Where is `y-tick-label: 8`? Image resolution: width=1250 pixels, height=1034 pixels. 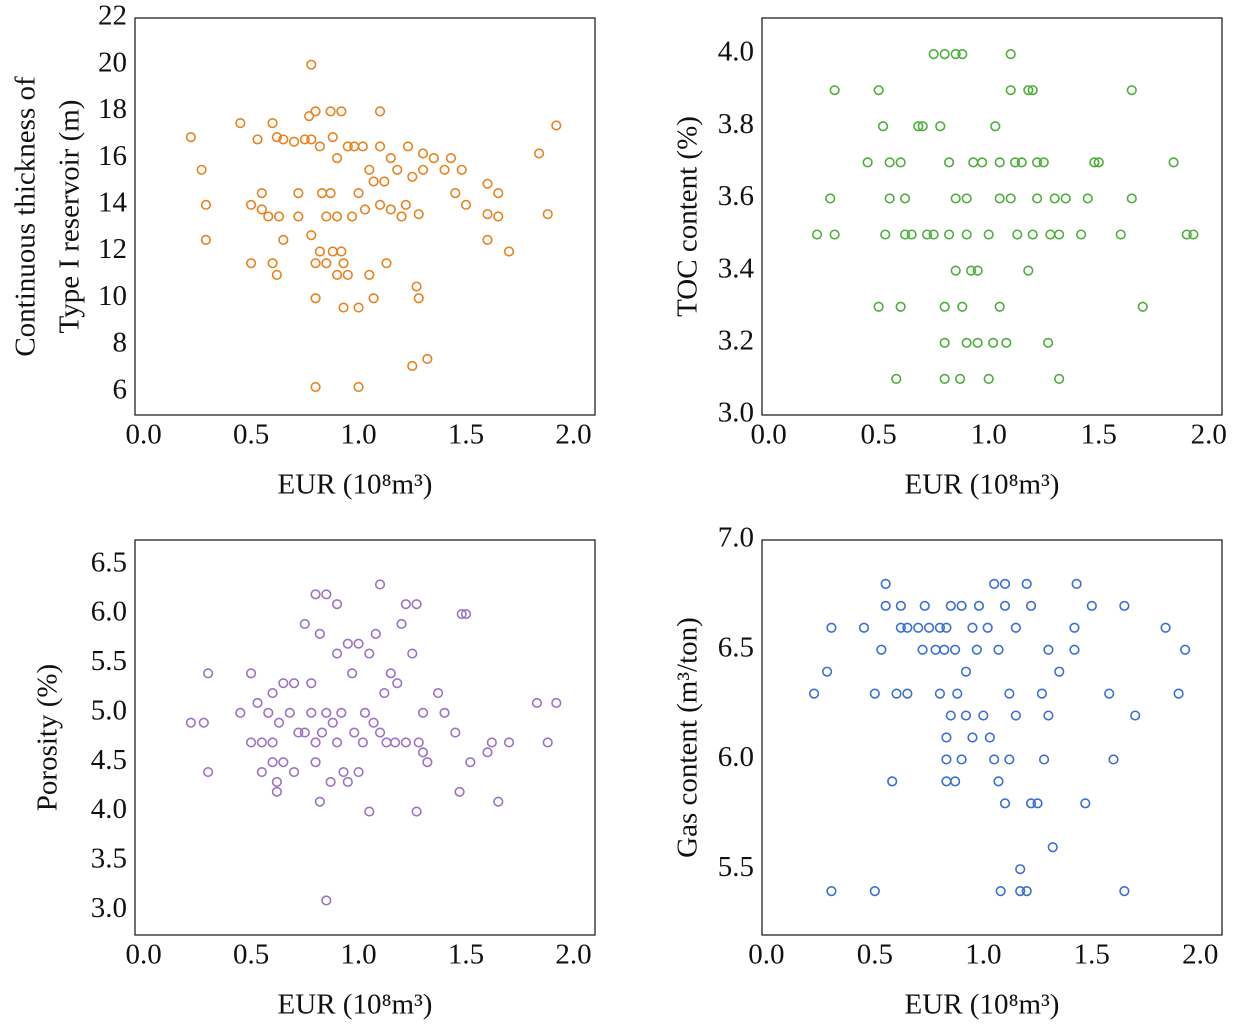
y-tick-label: 8 is located at coordinates (120, 343).